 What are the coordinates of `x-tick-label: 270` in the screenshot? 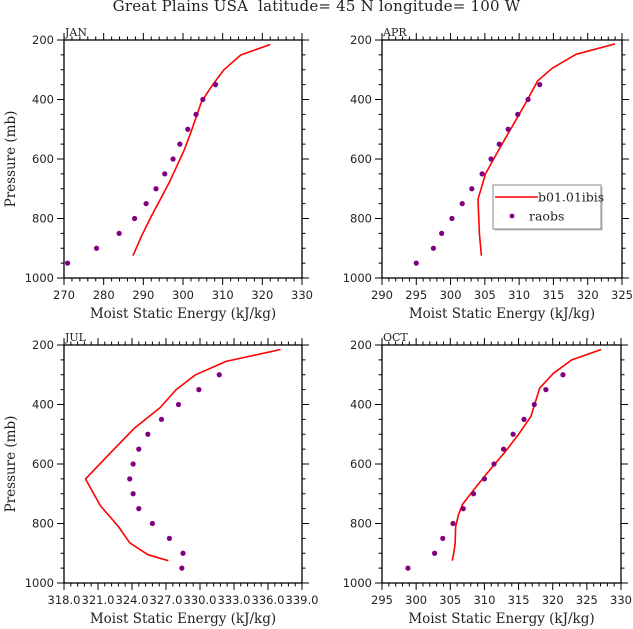 It's located at (64, 295).